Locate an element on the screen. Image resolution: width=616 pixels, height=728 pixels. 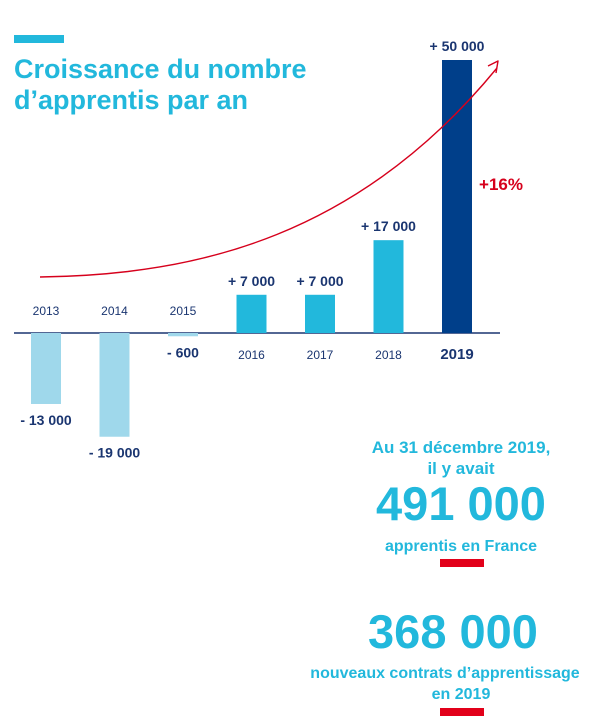
category-label-2013: 2013 is located at coordinates (46, 311).